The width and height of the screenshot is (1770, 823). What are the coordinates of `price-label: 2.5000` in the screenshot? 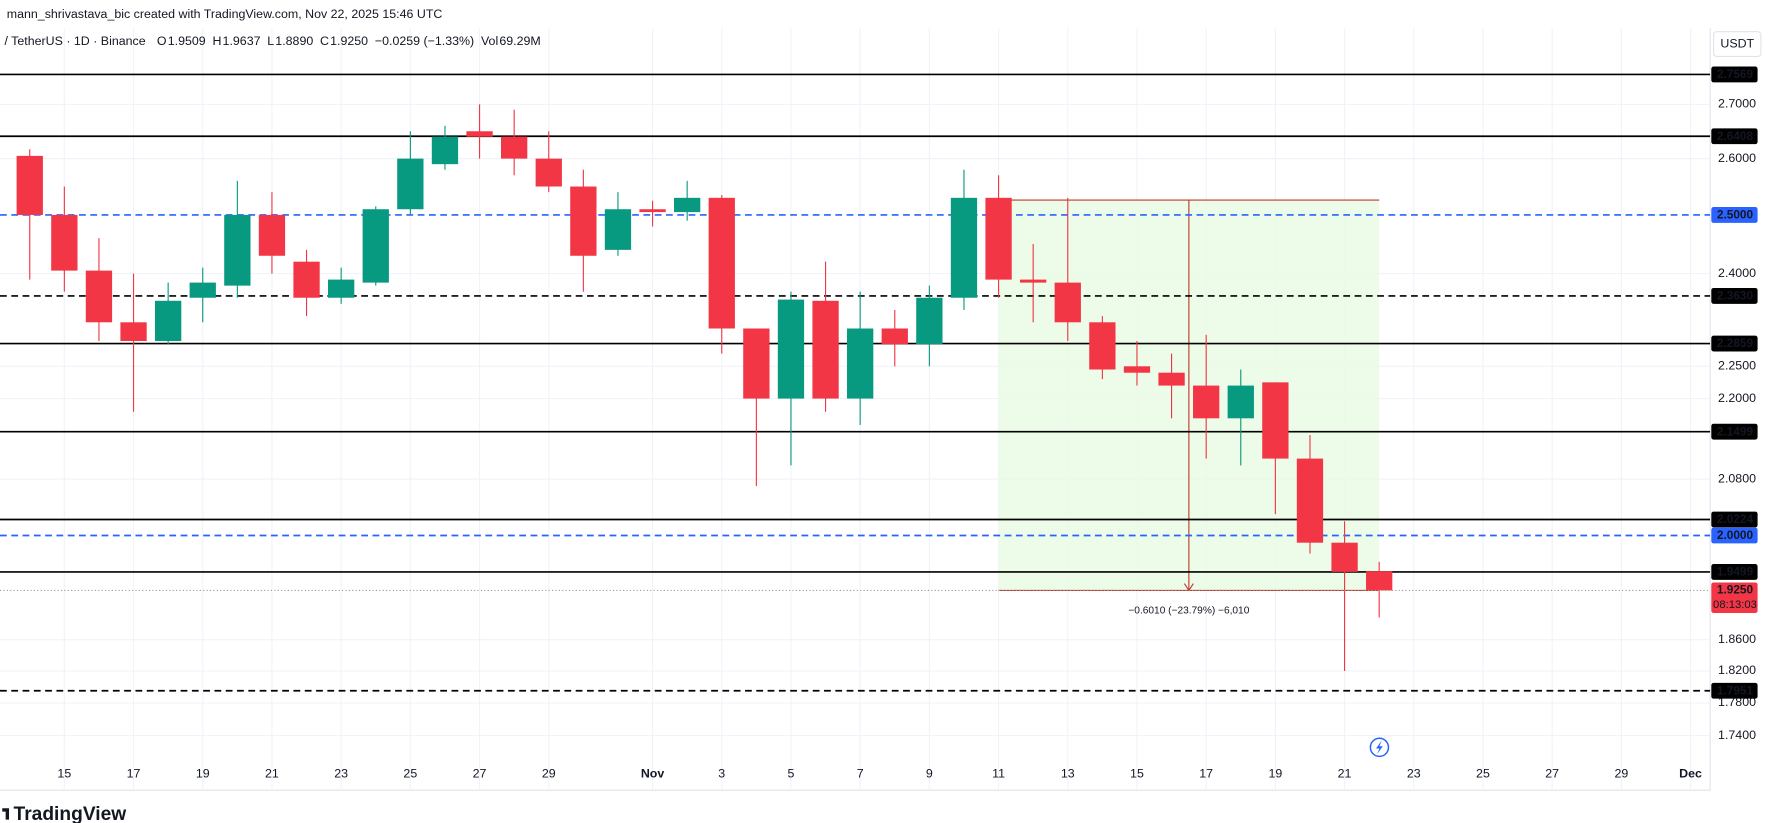 It's located at (1735, 215).